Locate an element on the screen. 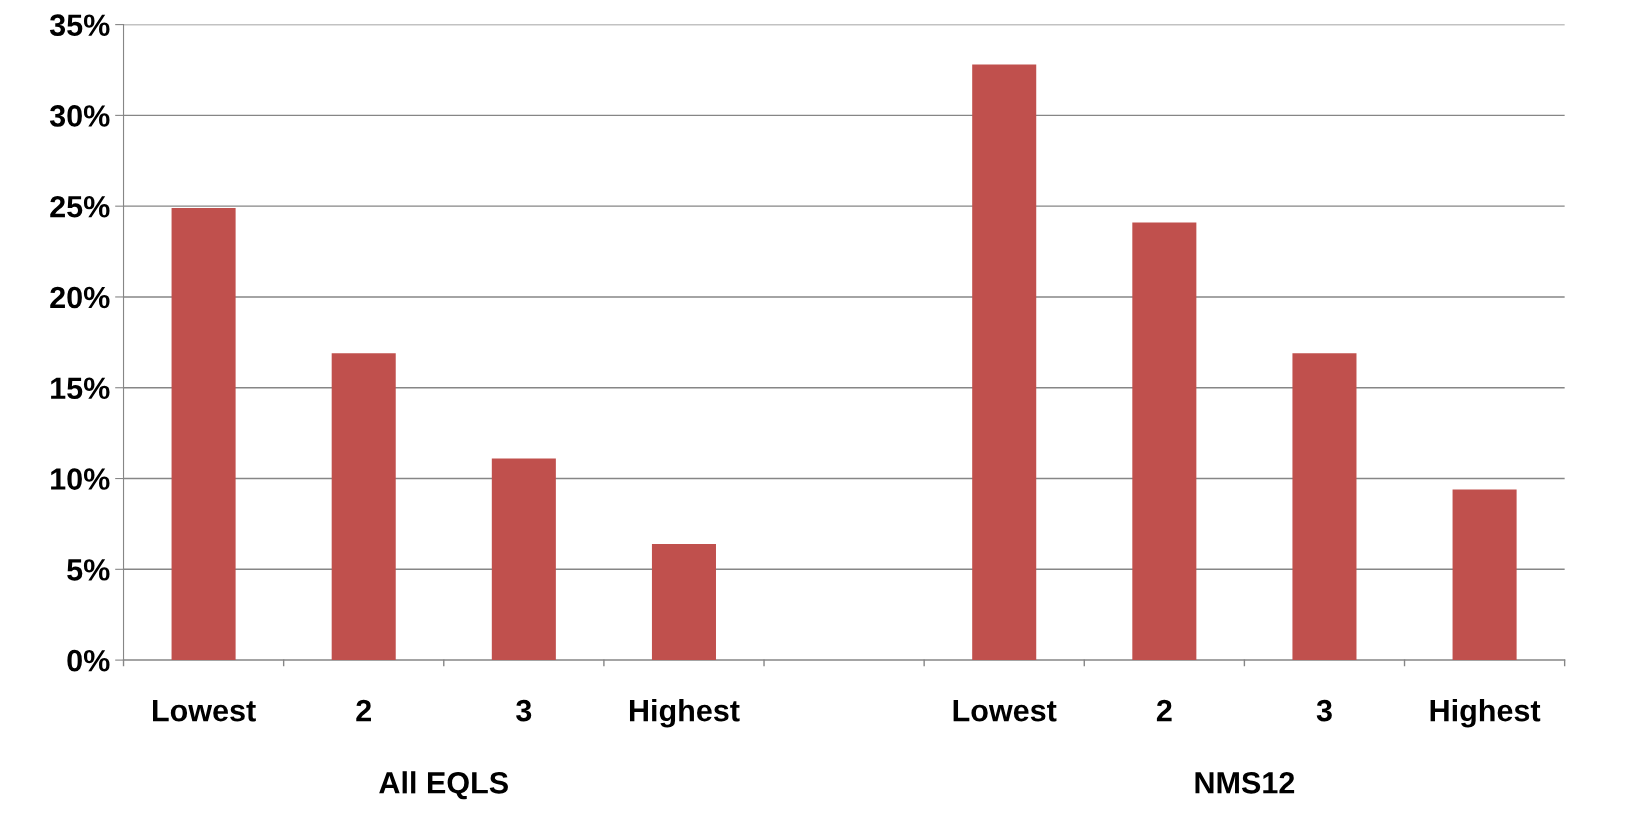 The width and height of the screenshot is (1647, 820). y-tick-label: 35% is located at coordinates (79, 25).